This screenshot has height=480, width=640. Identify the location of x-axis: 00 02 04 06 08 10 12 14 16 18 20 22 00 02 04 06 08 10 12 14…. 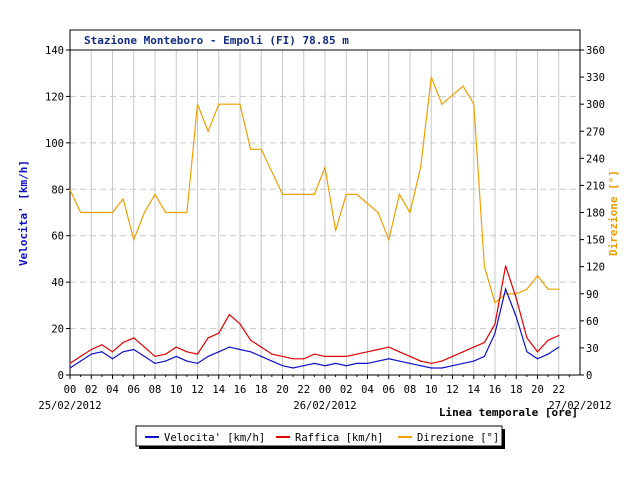
(317, 385).